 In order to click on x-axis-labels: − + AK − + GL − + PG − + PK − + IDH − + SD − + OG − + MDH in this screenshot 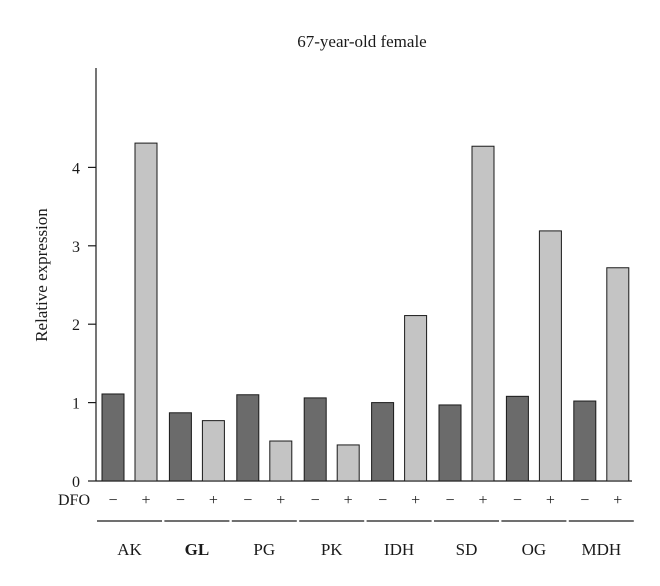, I will do `click(365, 525)`.